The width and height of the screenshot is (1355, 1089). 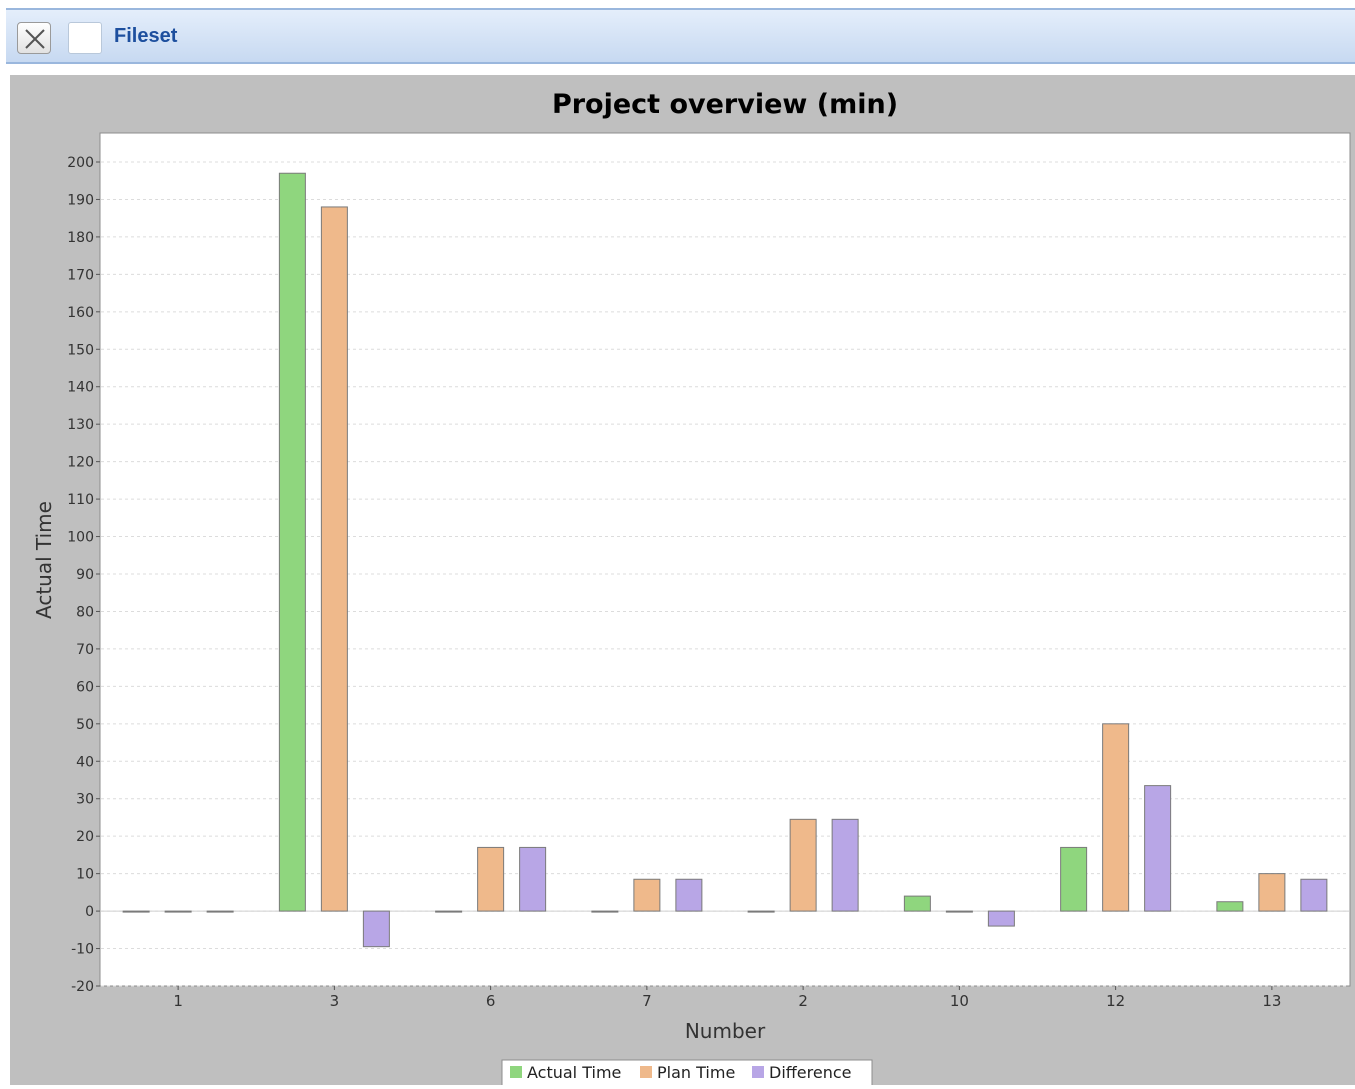 What do you see at coordinates (44, 560) in the screenshot?
I see `y-axis-label: Actual Time` at bounding box center [44, 560].